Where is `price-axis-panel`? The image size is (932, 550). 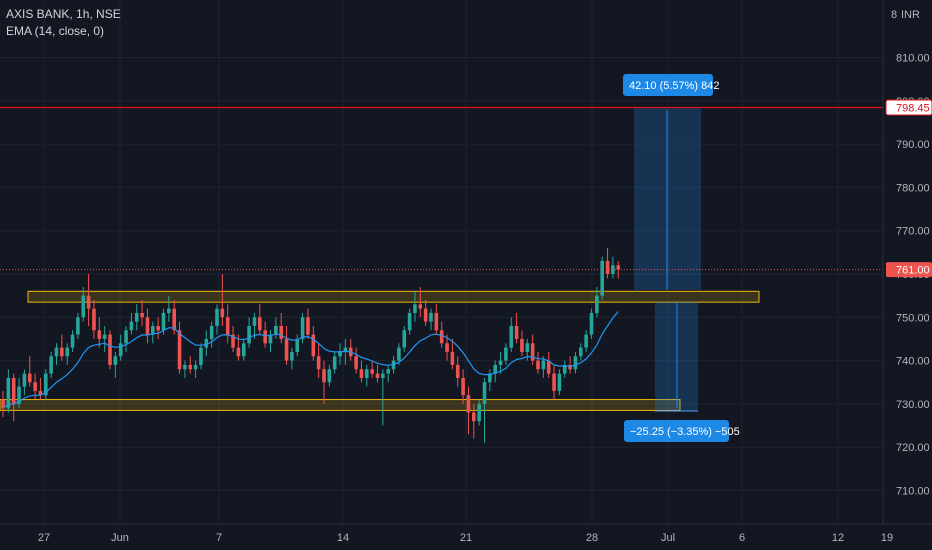
price-axis-panel is located at coordinates (907, 262).